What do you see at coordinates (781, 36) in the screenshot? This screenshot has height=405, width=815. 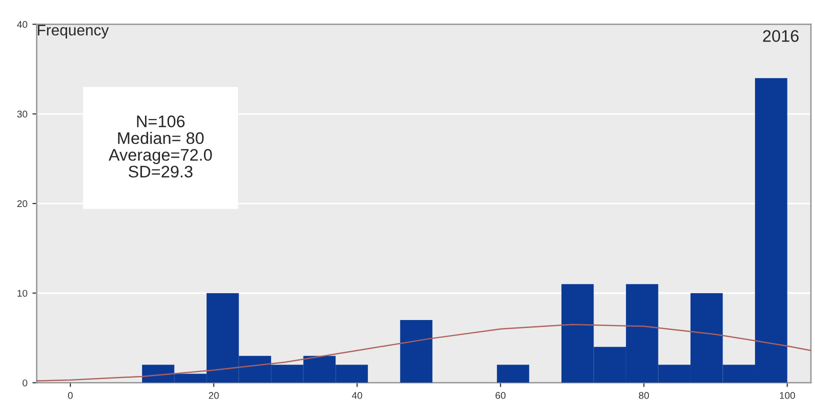 I see `chart-title: 2016` at bounding box center [781, 36].